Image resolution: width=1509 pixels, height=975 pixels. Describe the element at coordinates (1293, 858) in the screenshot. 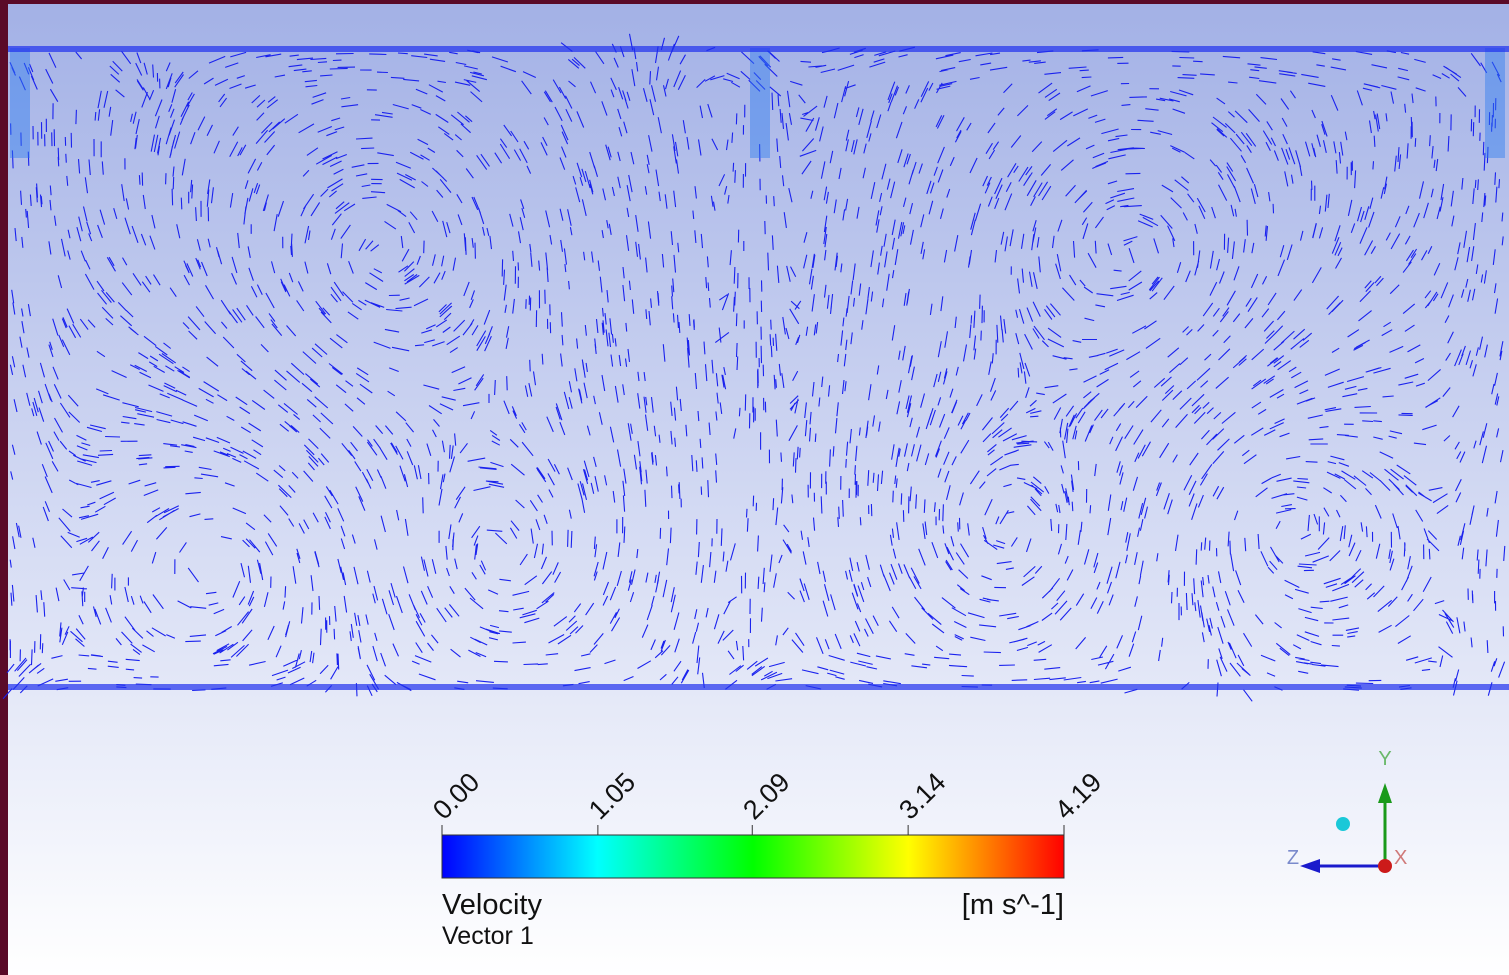

I see `z-axis-label: Z` at that location.